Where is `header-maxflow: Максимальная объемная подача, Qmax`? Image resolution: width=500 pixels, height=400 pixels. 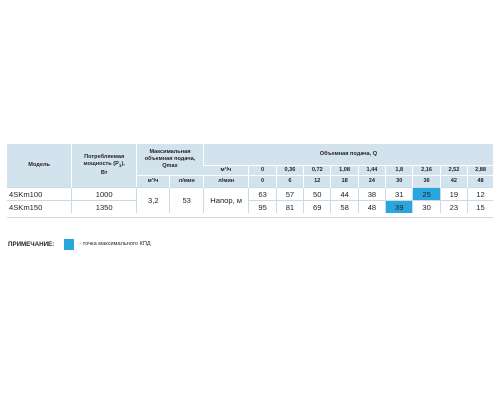
header-maxflow: Максимальная объемная подача, Qmax is located at coordinates (170, 159).